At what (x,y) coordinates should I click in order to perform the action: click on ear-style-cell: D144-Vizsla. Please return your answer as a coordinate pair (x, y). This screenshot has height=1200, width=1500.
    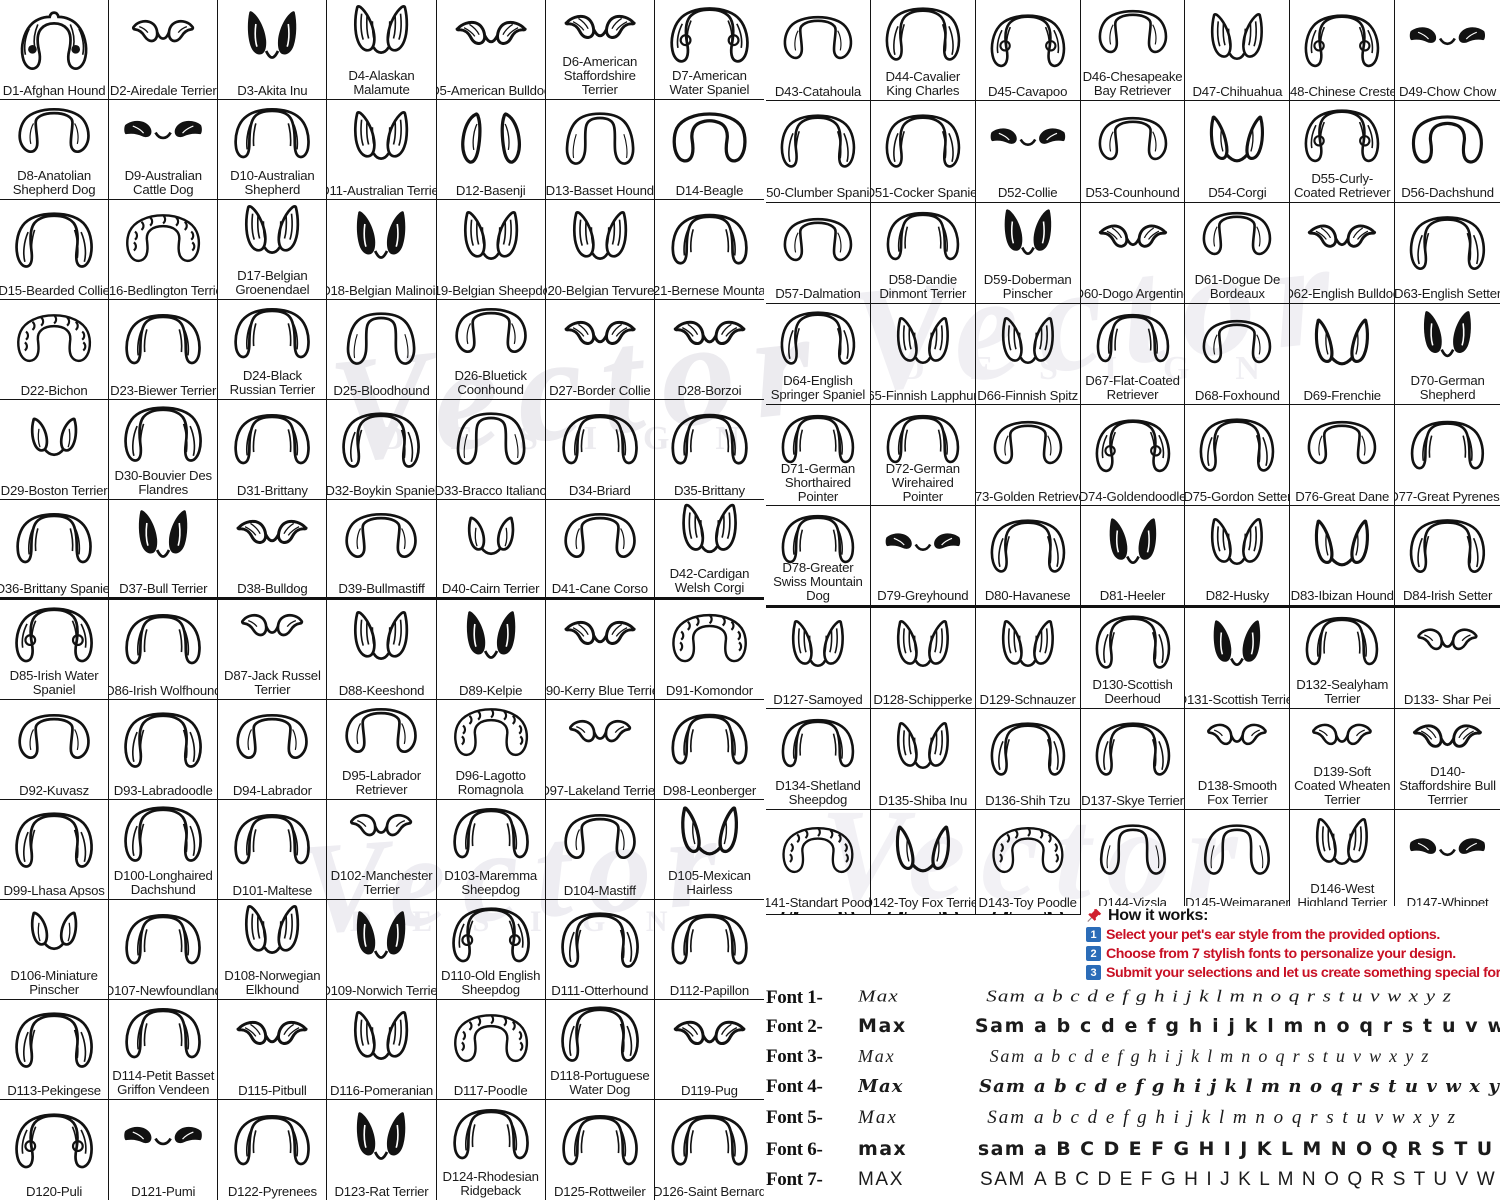
    Looking at the image, I should click on (1133, 861).